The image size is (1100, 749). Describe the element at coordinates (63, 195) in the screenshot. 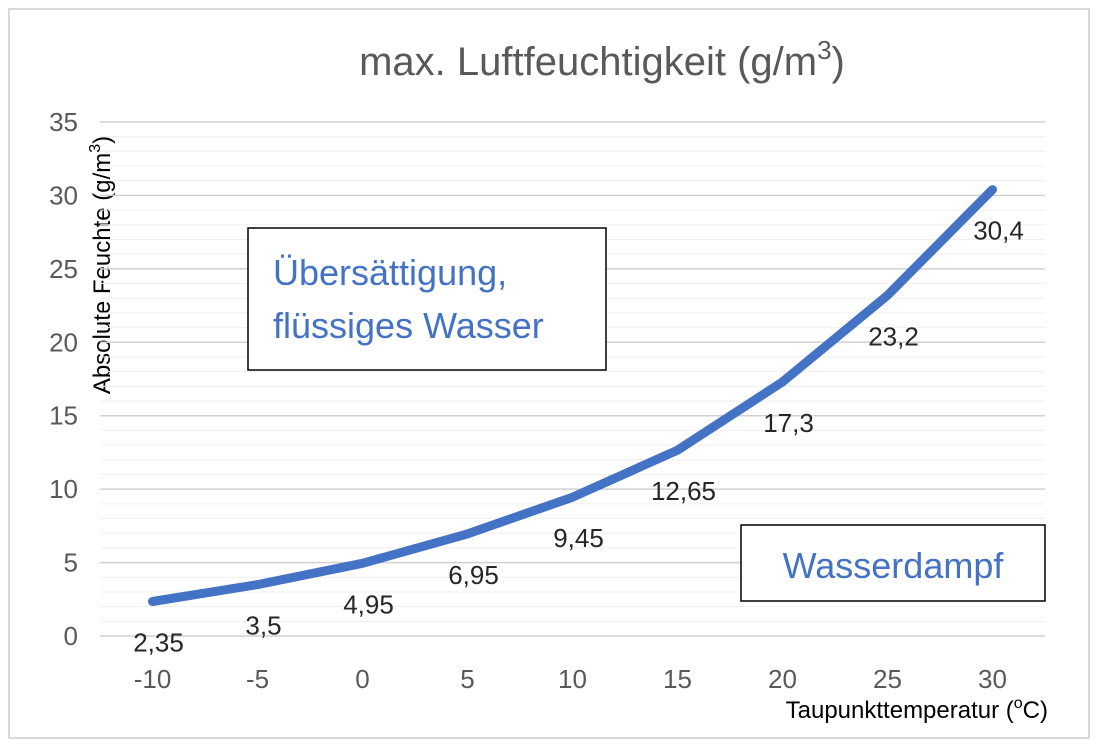

I see `y-tick-label: 30` at that location.